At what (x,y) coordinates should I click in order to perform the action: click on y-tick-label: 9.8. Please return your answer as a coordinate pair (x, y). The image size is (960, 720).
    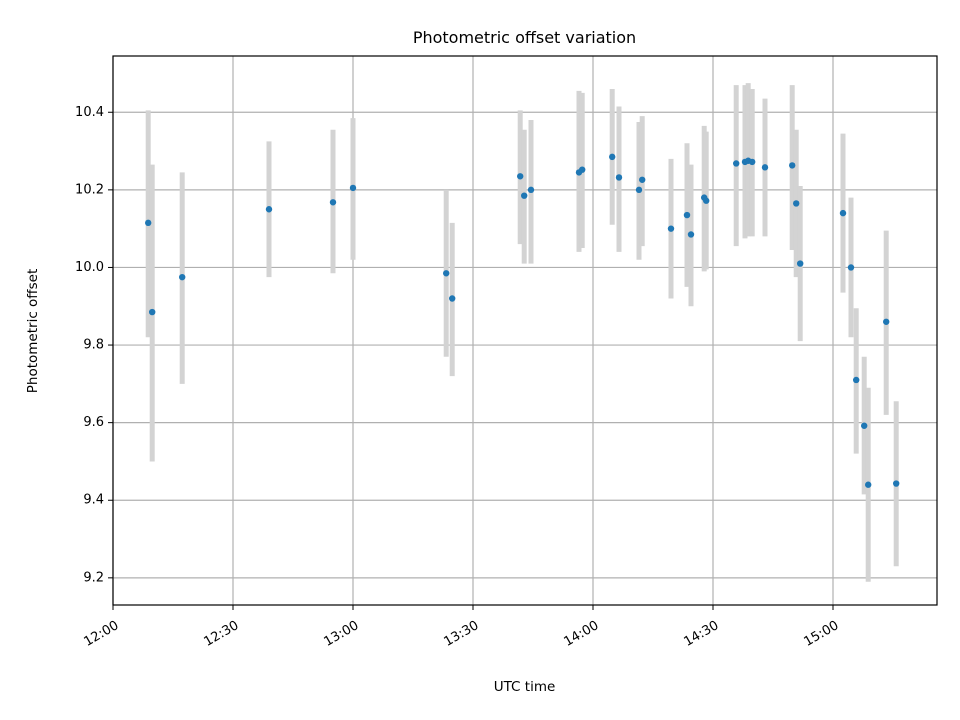
    Looking at the image, I should click on (93, 345).